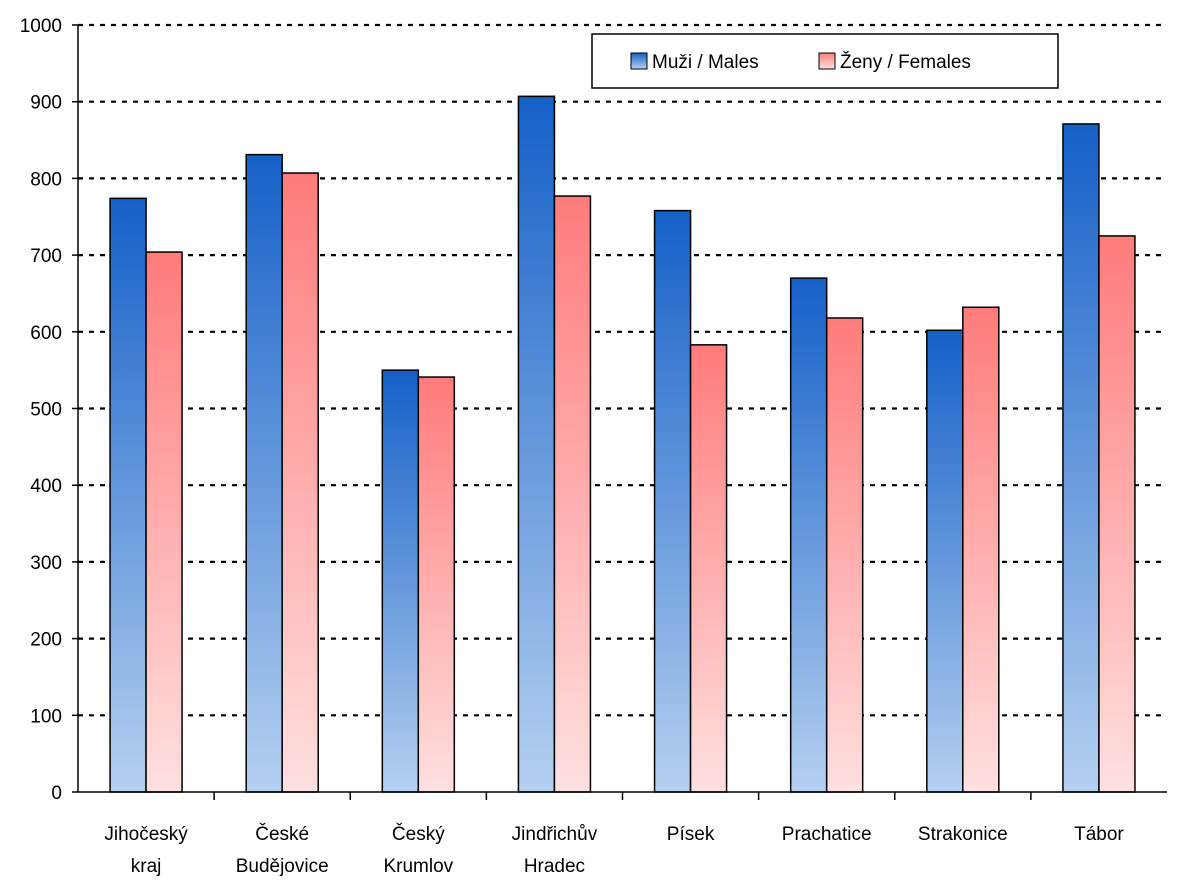 This screenshot has width=1177, height=881. I want to click on legend: Muži / Males Ženy / Females, so click(825, 61).